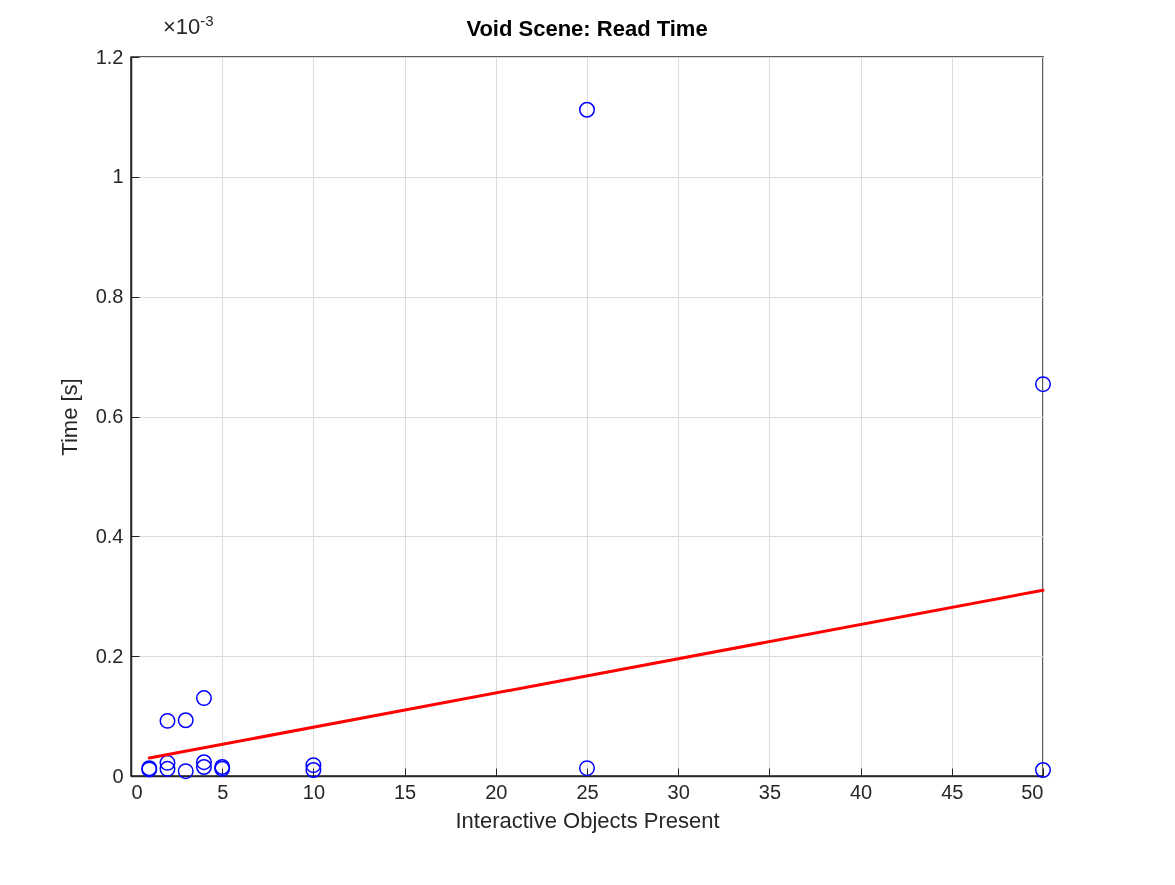 The width and height of the screenshot is (1175, 885). What do you see at coordinates (405, 791) in the screenshot?
I see `x-tick-label: 15` at bounding box center [405, 791].